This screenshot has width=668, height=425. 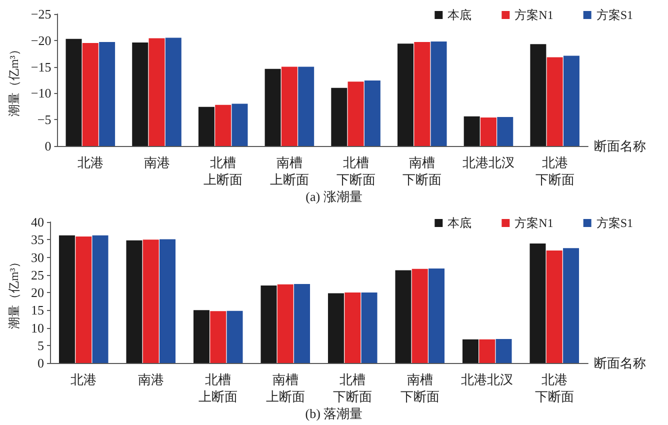 What do you see at coordinates (41, 93) in the screenshot?
I see `y-tick-label: −10` at bounding box center [41, 93].